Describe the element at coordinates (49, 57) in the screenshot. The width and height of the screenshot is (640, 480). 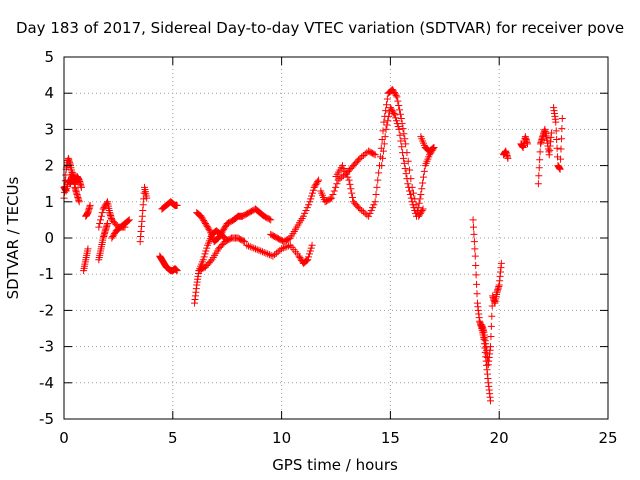
I see `y-tick-label: 5` at that location.